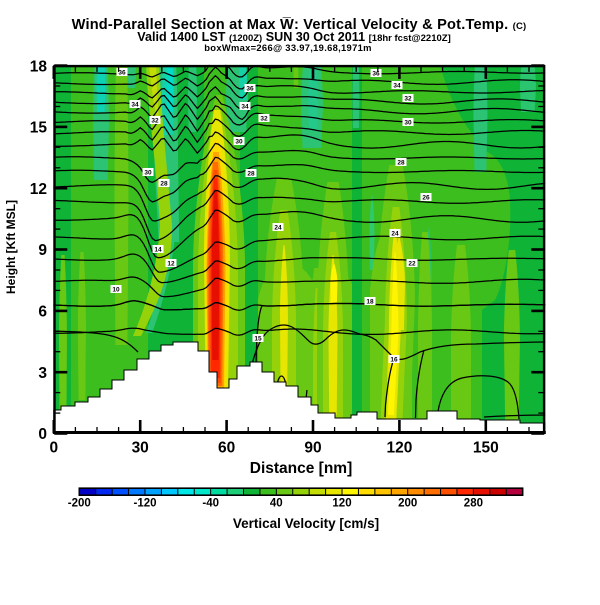 The image size is (600, 605). I want to click on svg-text: 40, so click(276, 504).